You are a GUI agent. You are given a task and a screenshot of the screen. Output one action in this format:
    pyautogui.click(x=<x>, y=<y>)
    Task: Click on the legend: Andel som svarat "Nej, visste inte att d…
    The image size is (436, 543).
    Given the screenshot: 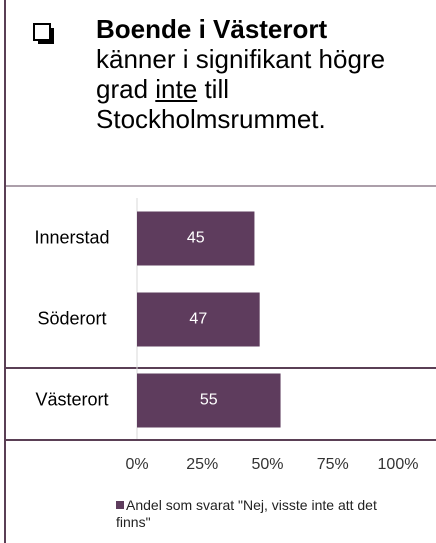 What is the action you would take?
    pyautogui.click(x=261, y=514)
    